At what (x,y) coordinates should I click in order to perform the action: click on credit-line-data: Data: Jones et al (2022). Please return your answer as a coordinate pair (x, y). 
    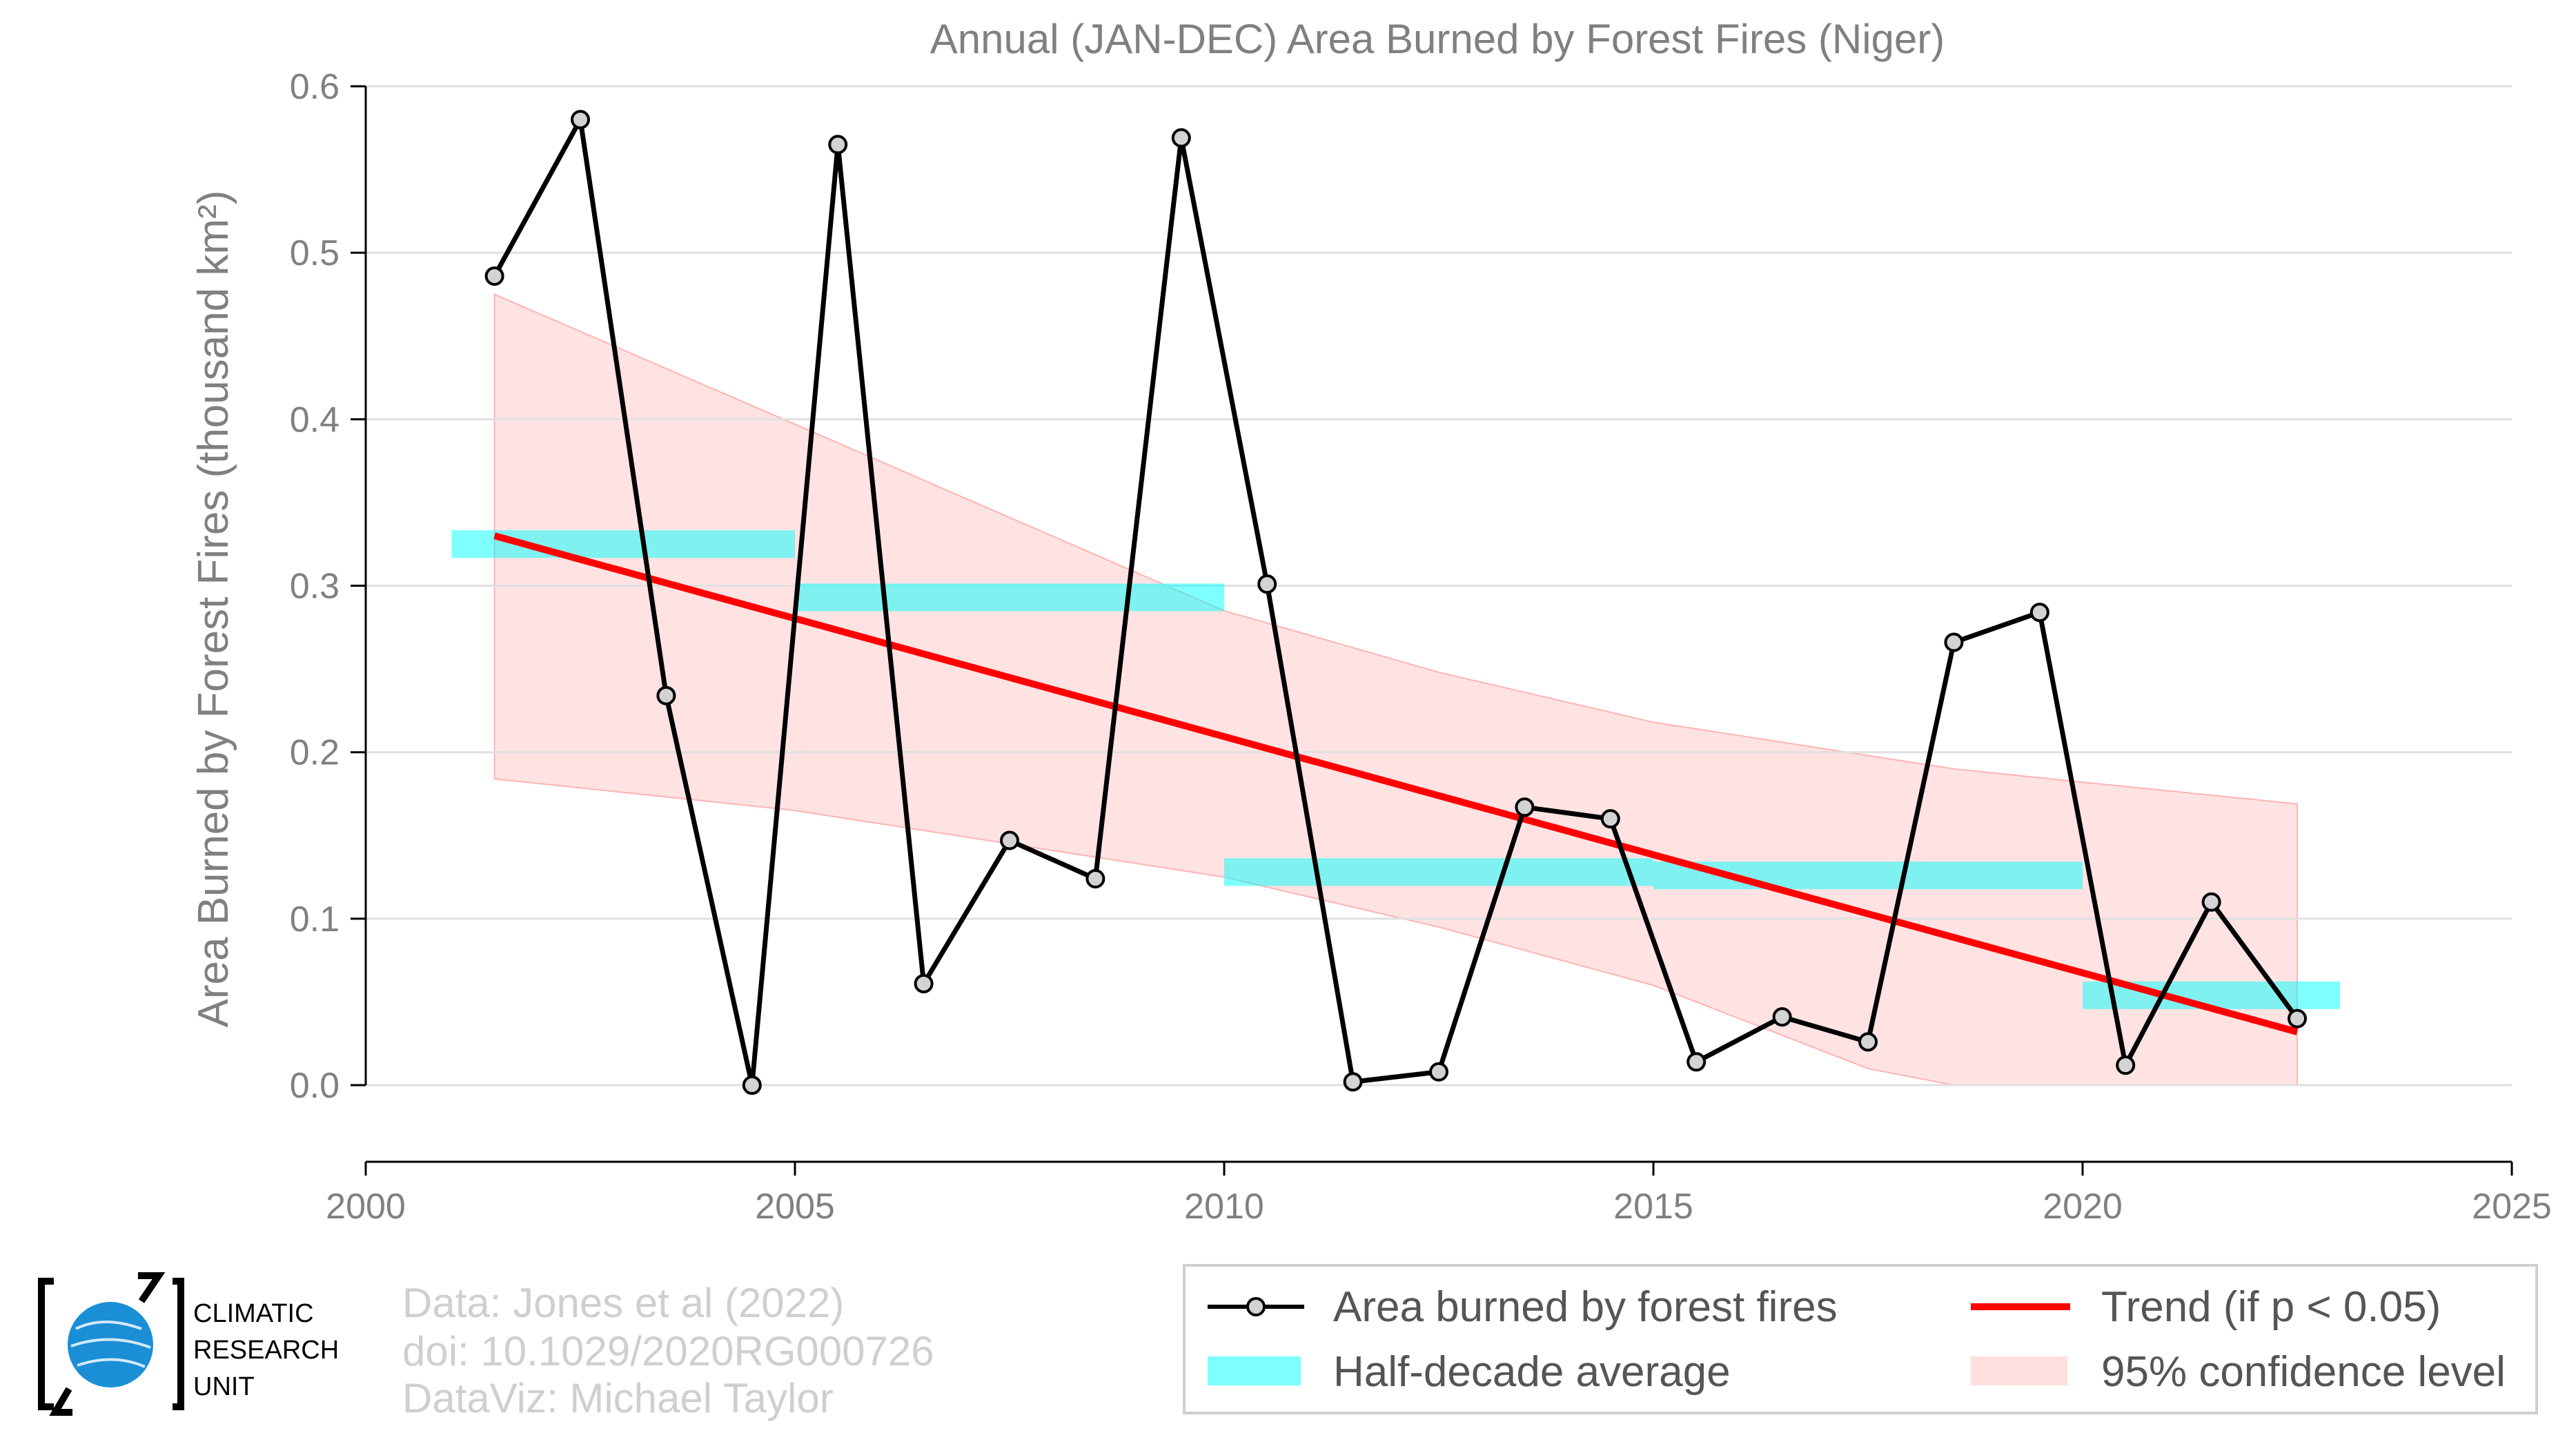
    Looking at the image, I should click on (623, 1303).